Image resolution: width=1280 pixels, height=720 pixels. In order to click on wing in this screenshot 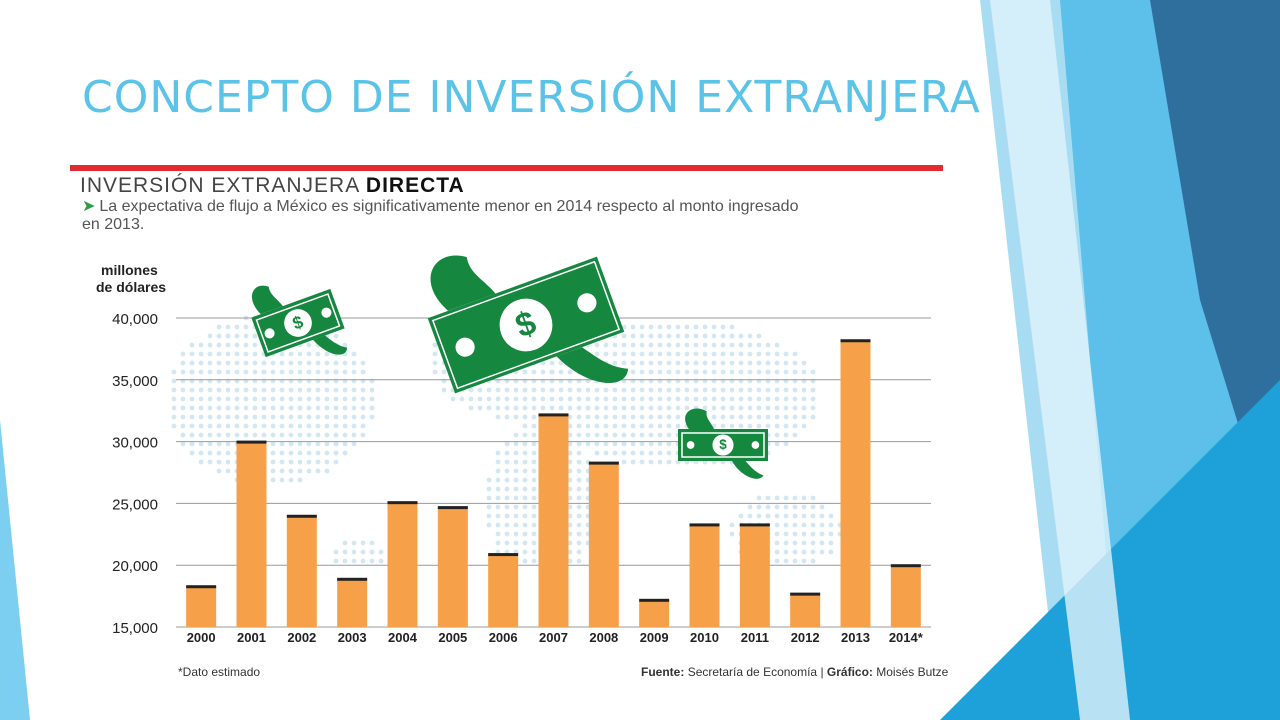, I will do `click(267, 300)`.